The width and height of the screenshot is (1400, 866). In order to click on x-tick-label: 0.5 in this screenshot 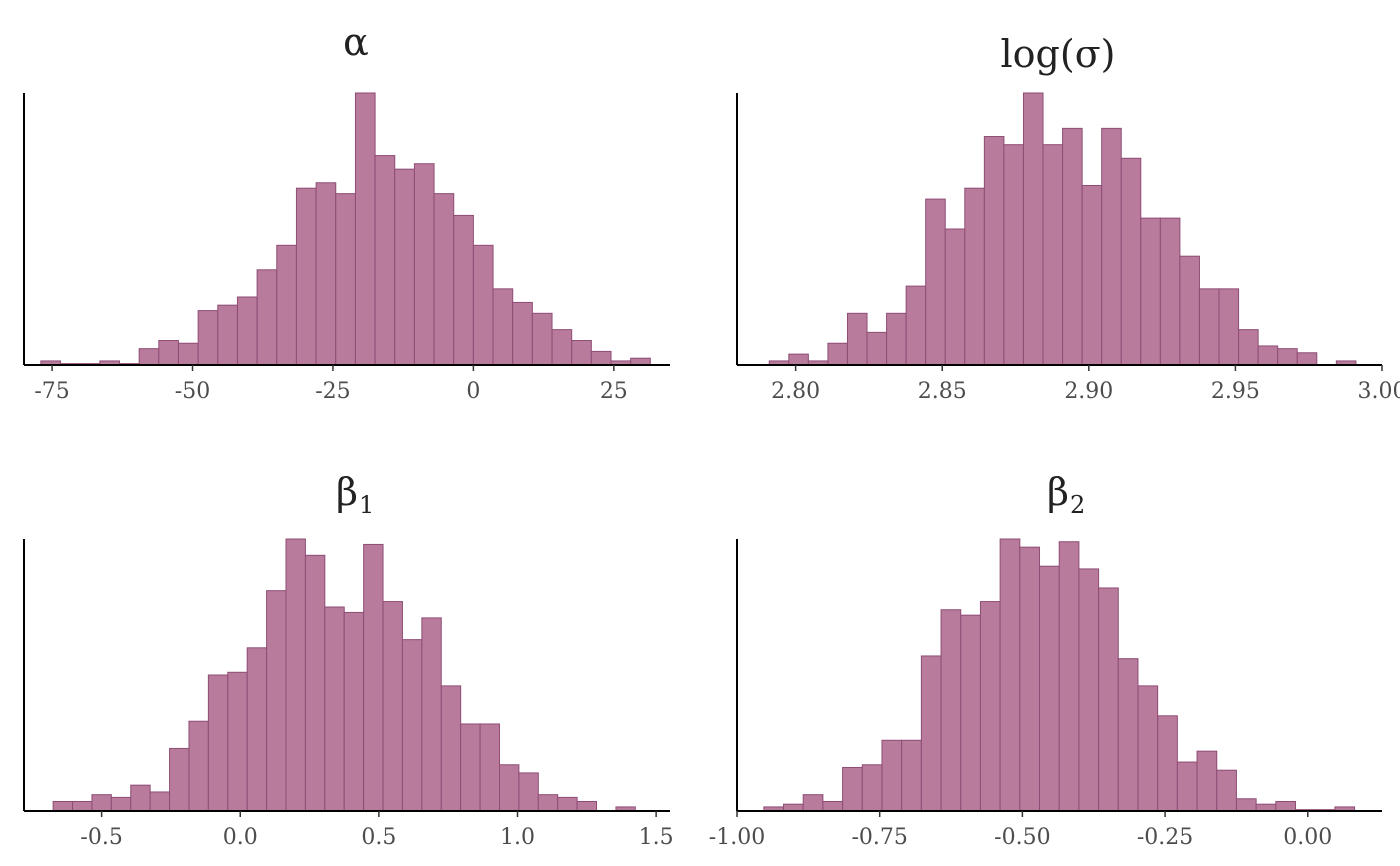, I will do `click(378, 837)`.